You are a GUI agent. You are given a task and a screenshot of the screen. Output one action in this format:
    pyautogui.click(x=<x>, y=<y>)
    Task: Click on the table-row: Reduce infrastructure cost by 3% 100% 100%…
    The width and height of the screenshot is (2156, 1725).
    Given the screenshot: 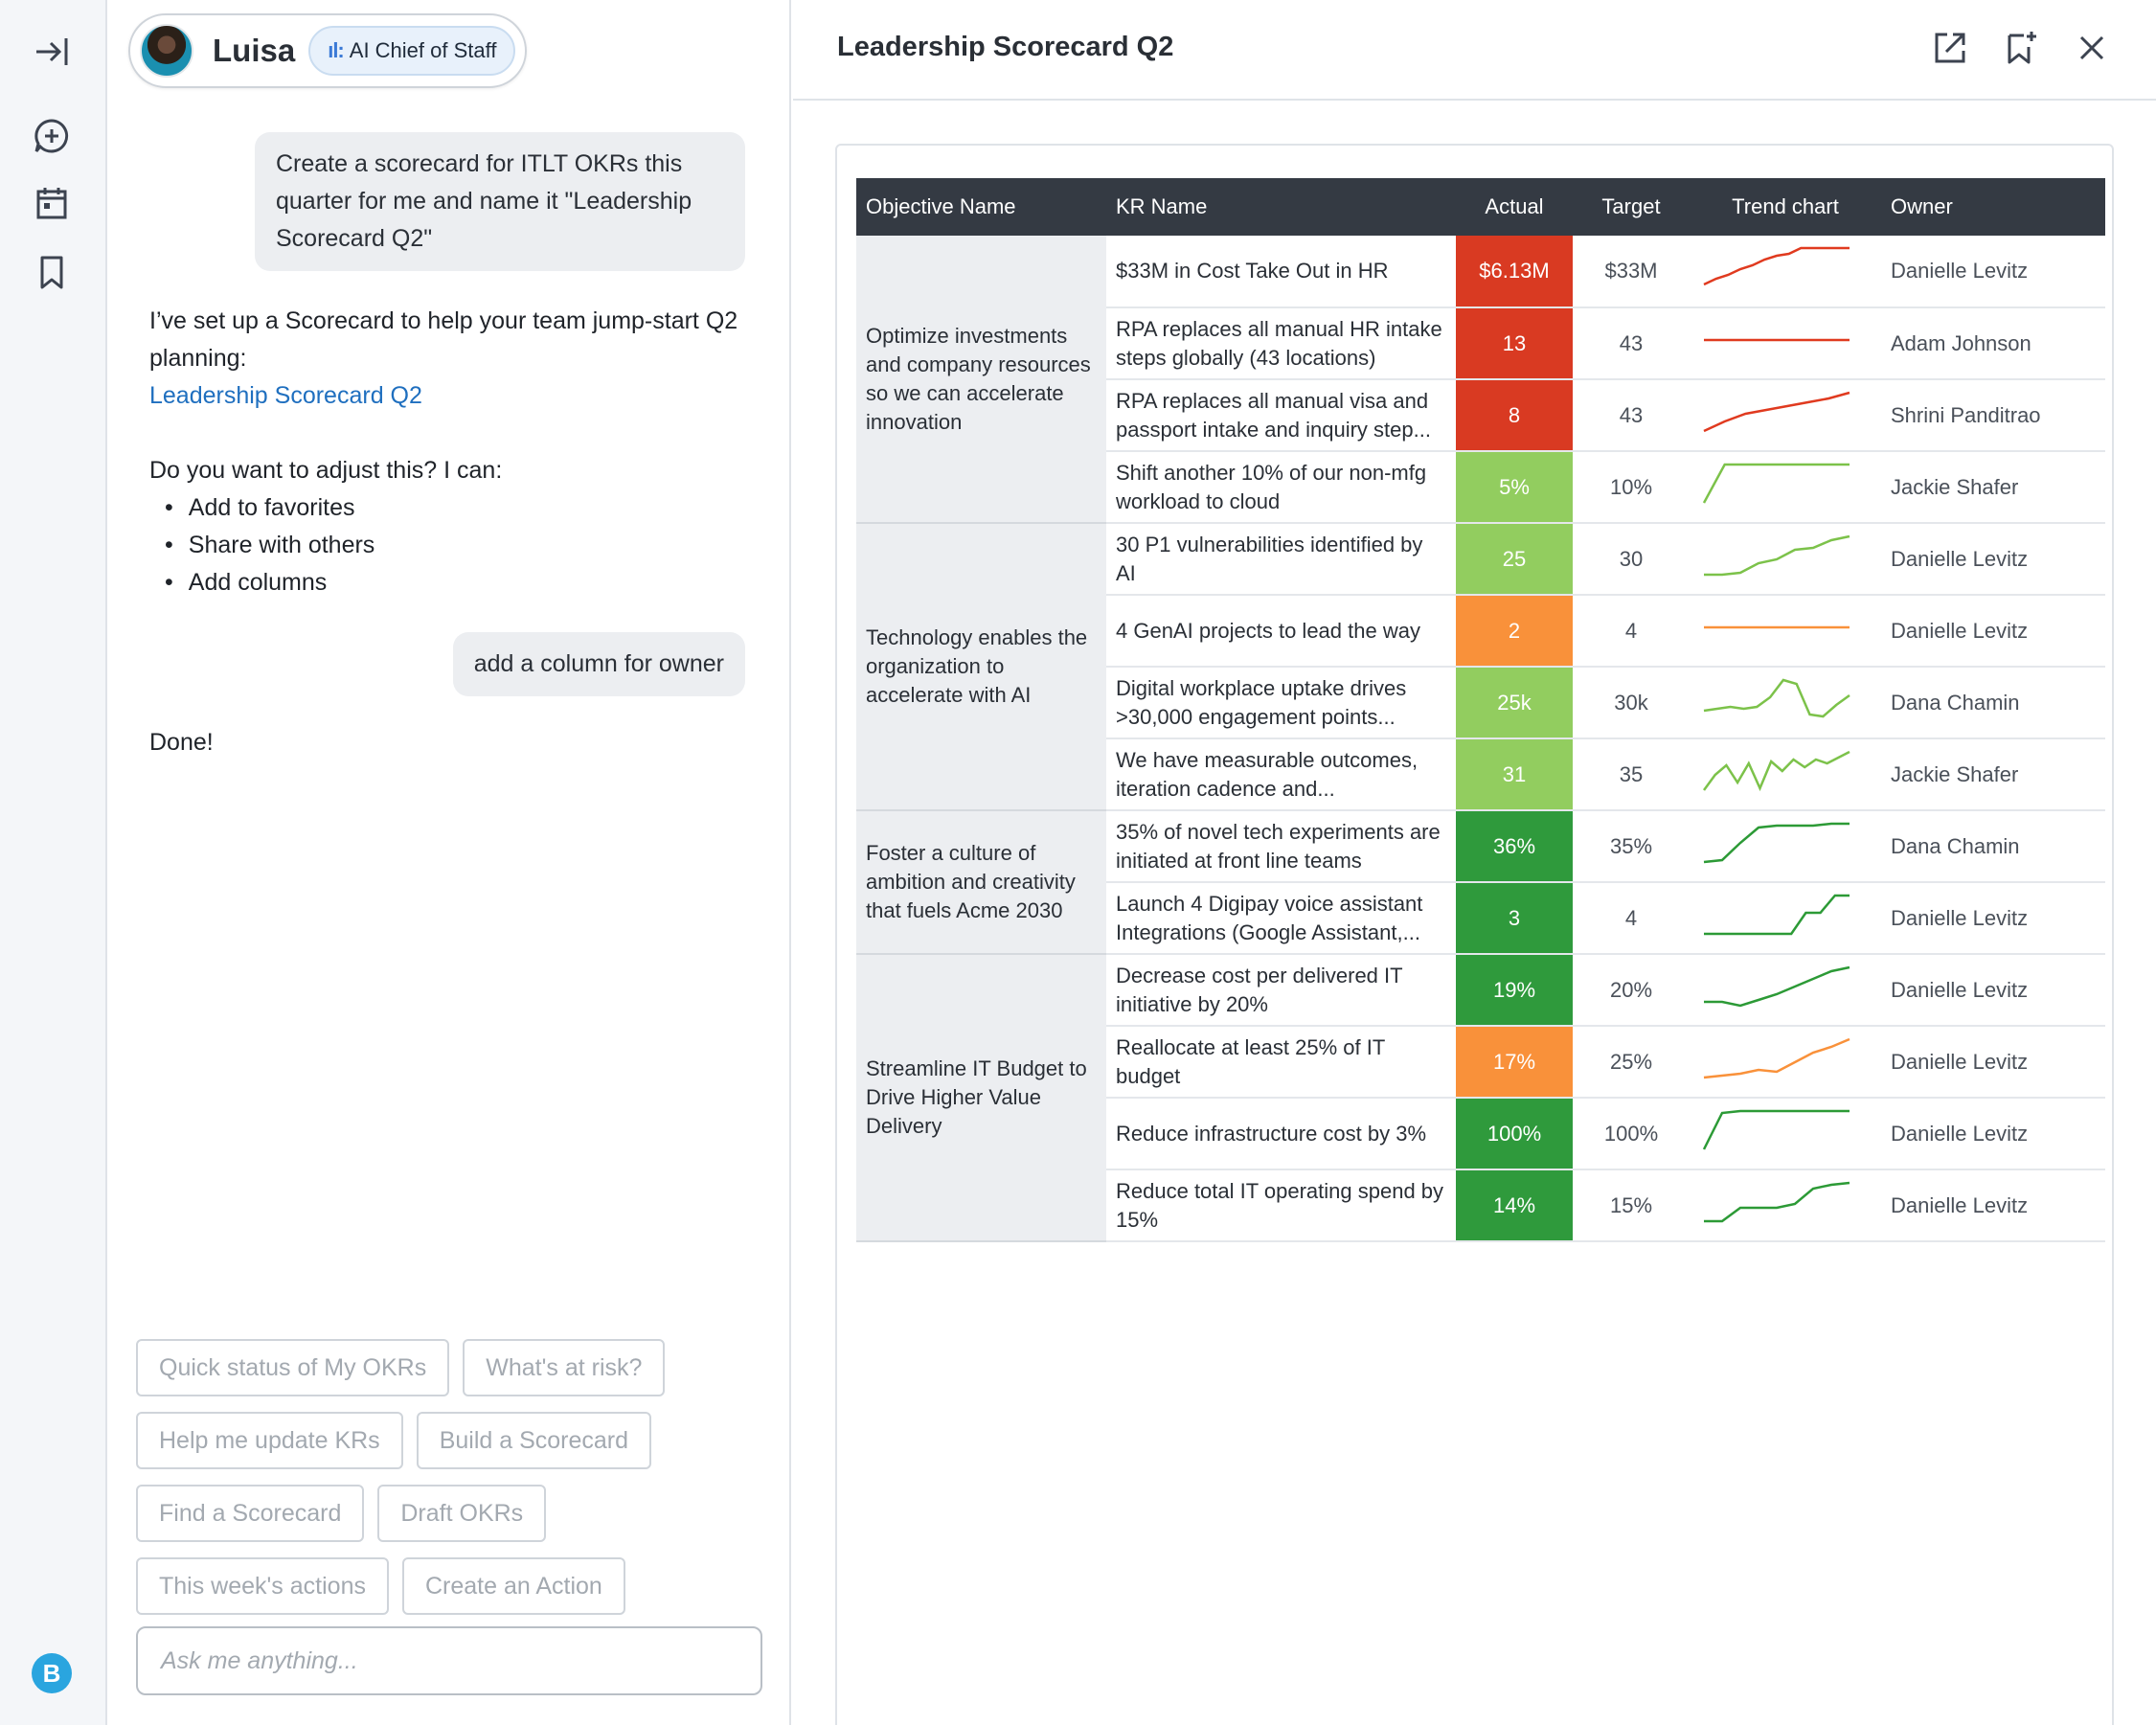 What is the action you would take?
    pyautogui.click(x=1481, y=1134)
    